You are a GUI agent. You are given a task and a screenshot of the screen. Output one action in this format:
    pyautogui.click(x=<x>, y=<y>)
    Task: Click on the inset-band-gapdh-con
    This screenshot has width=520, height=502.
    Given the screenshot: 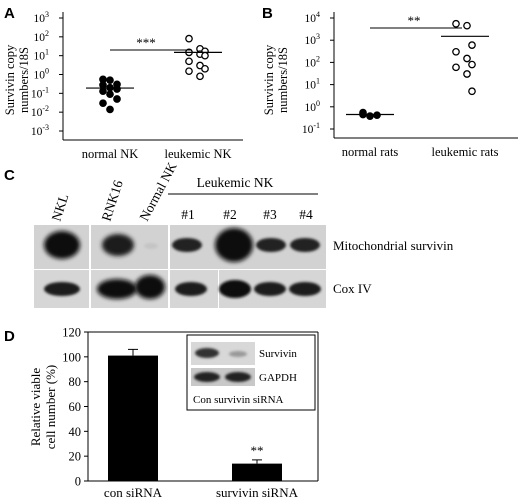 What is the action you would take?
    pyautogui.click(x=207, y=377)
    